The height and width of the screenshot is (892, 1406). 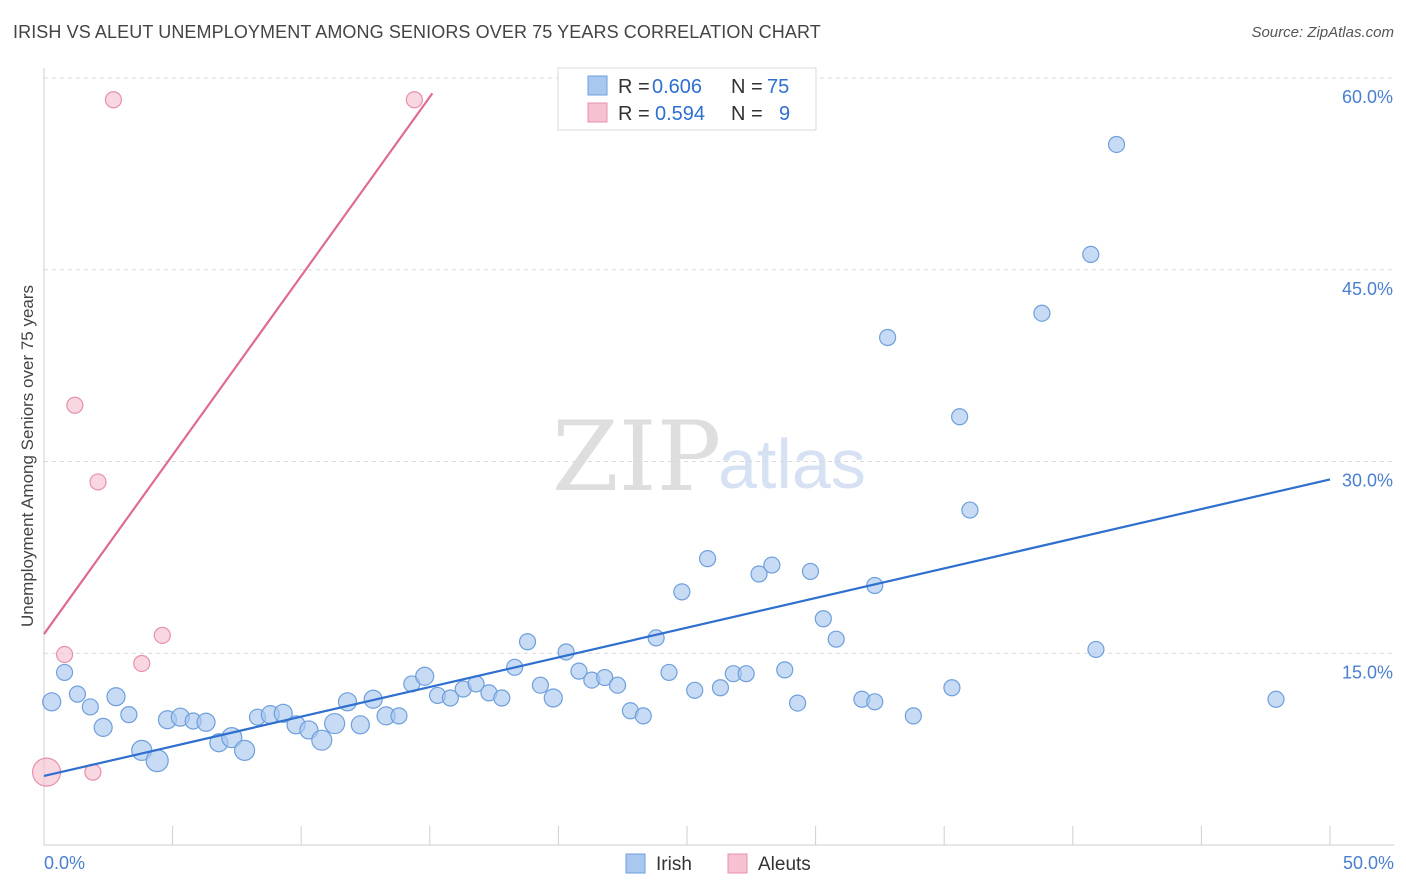 What do you see at coordinates (1367, 289) in the screenshot?
I see `y-tick-label: 45.0%` at bounding box center [1367, 289].